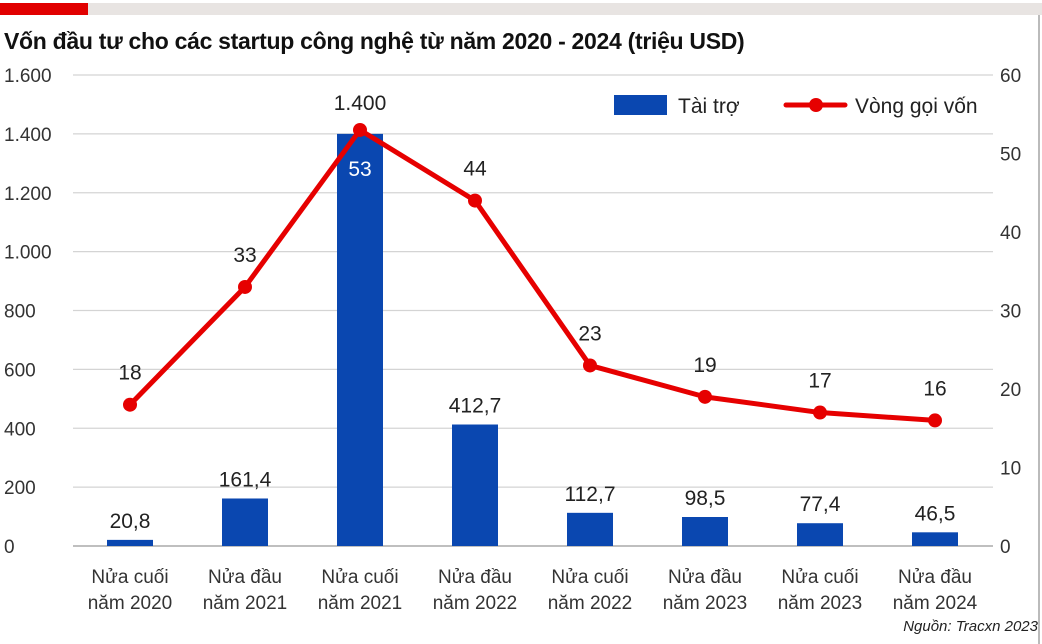 This screenshot has width=1042, height=644. What do you see at coordinates (28, 194) in the screenshot?
I see `left-tick-label: 1.200` at bounding box center [28, 194].